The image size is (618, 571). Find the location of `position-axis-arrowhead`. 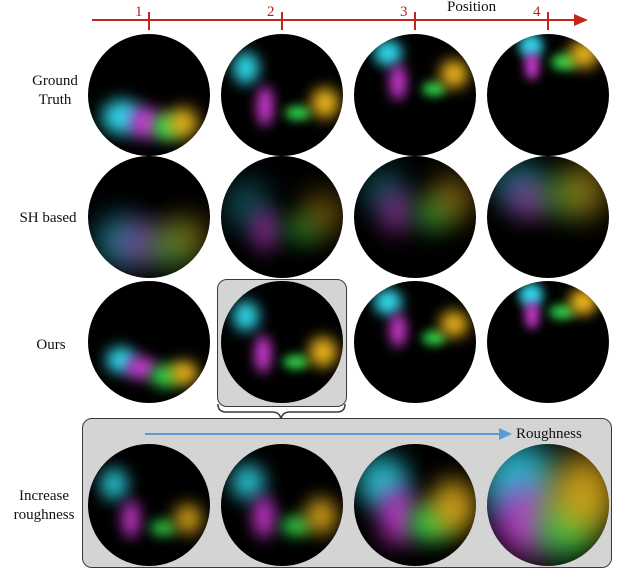

position-axis-arrowhead is located at coordinates (581, 20).